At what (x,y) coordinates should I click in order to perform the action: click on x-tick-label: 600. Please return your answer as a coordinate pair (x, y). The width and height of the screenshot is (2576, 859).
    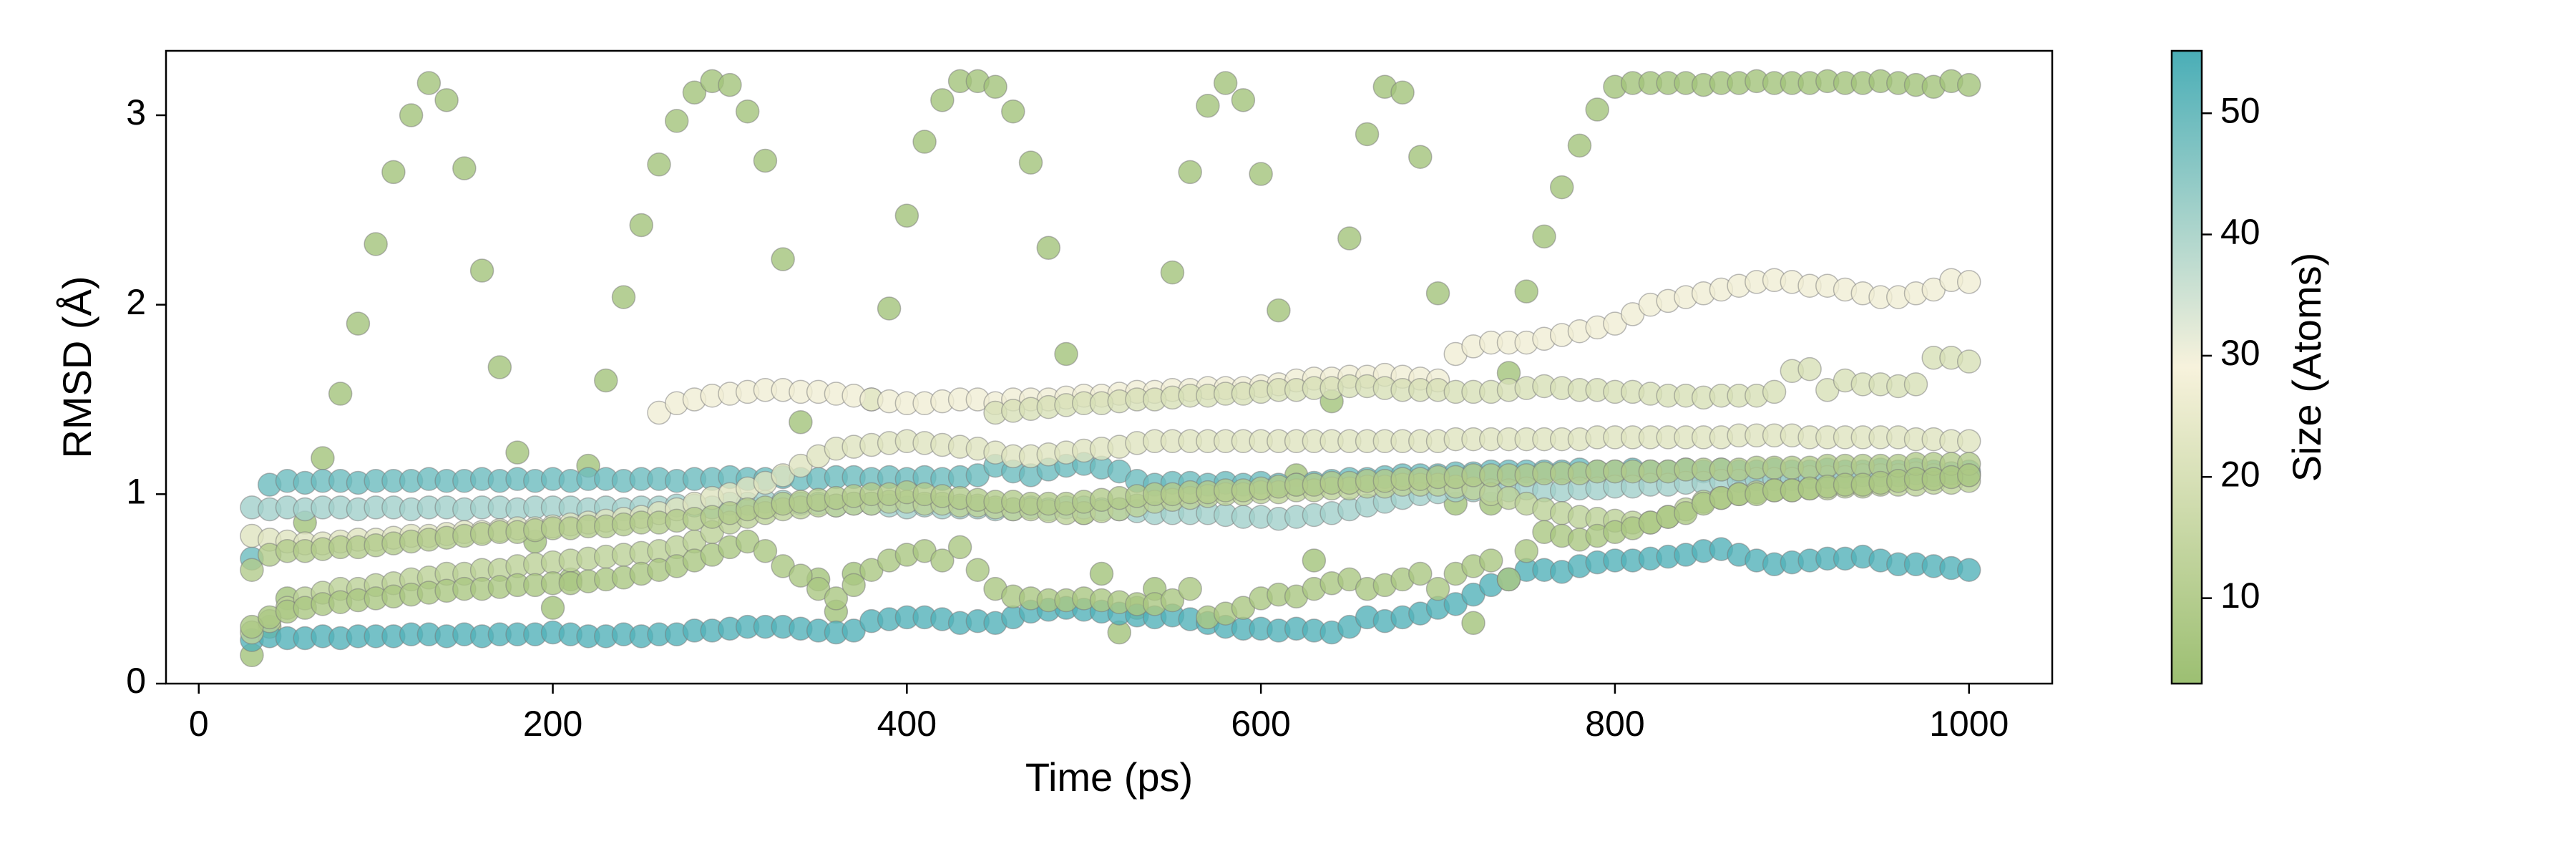
    Looking at the image, I should click on (1260, 724).